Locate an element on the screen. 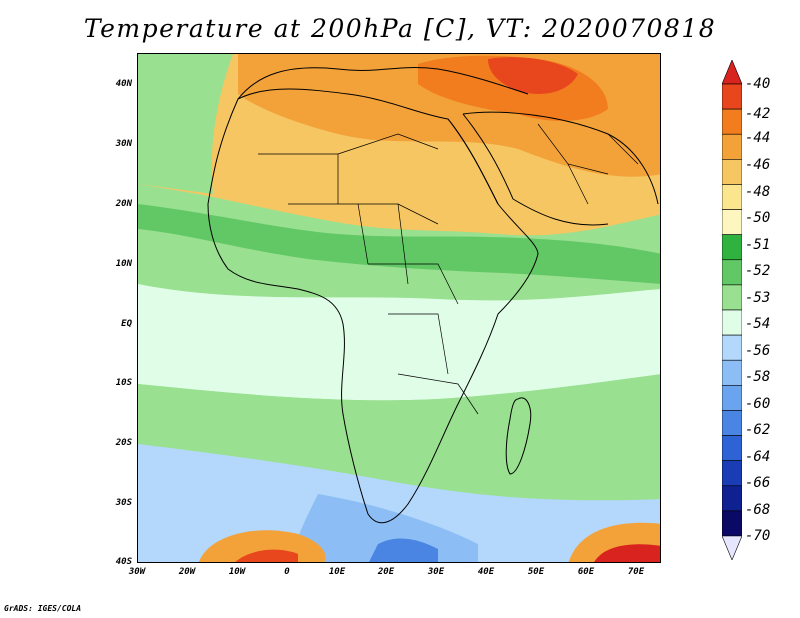 This screenshot has width=800, height=618. colorbar is located at coordinates (732, 310).